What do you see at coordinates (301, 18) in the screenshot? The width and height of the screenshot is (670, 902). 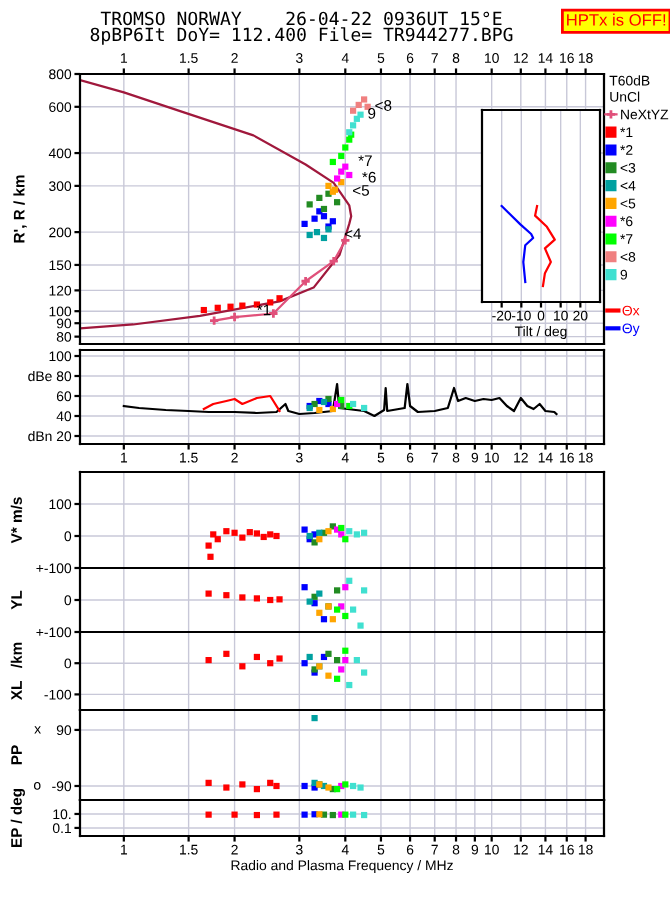 I see `chart-title: TROMSO NORWAY 26-04-22 0936UT 15°E` at bounding box center [301, 18].